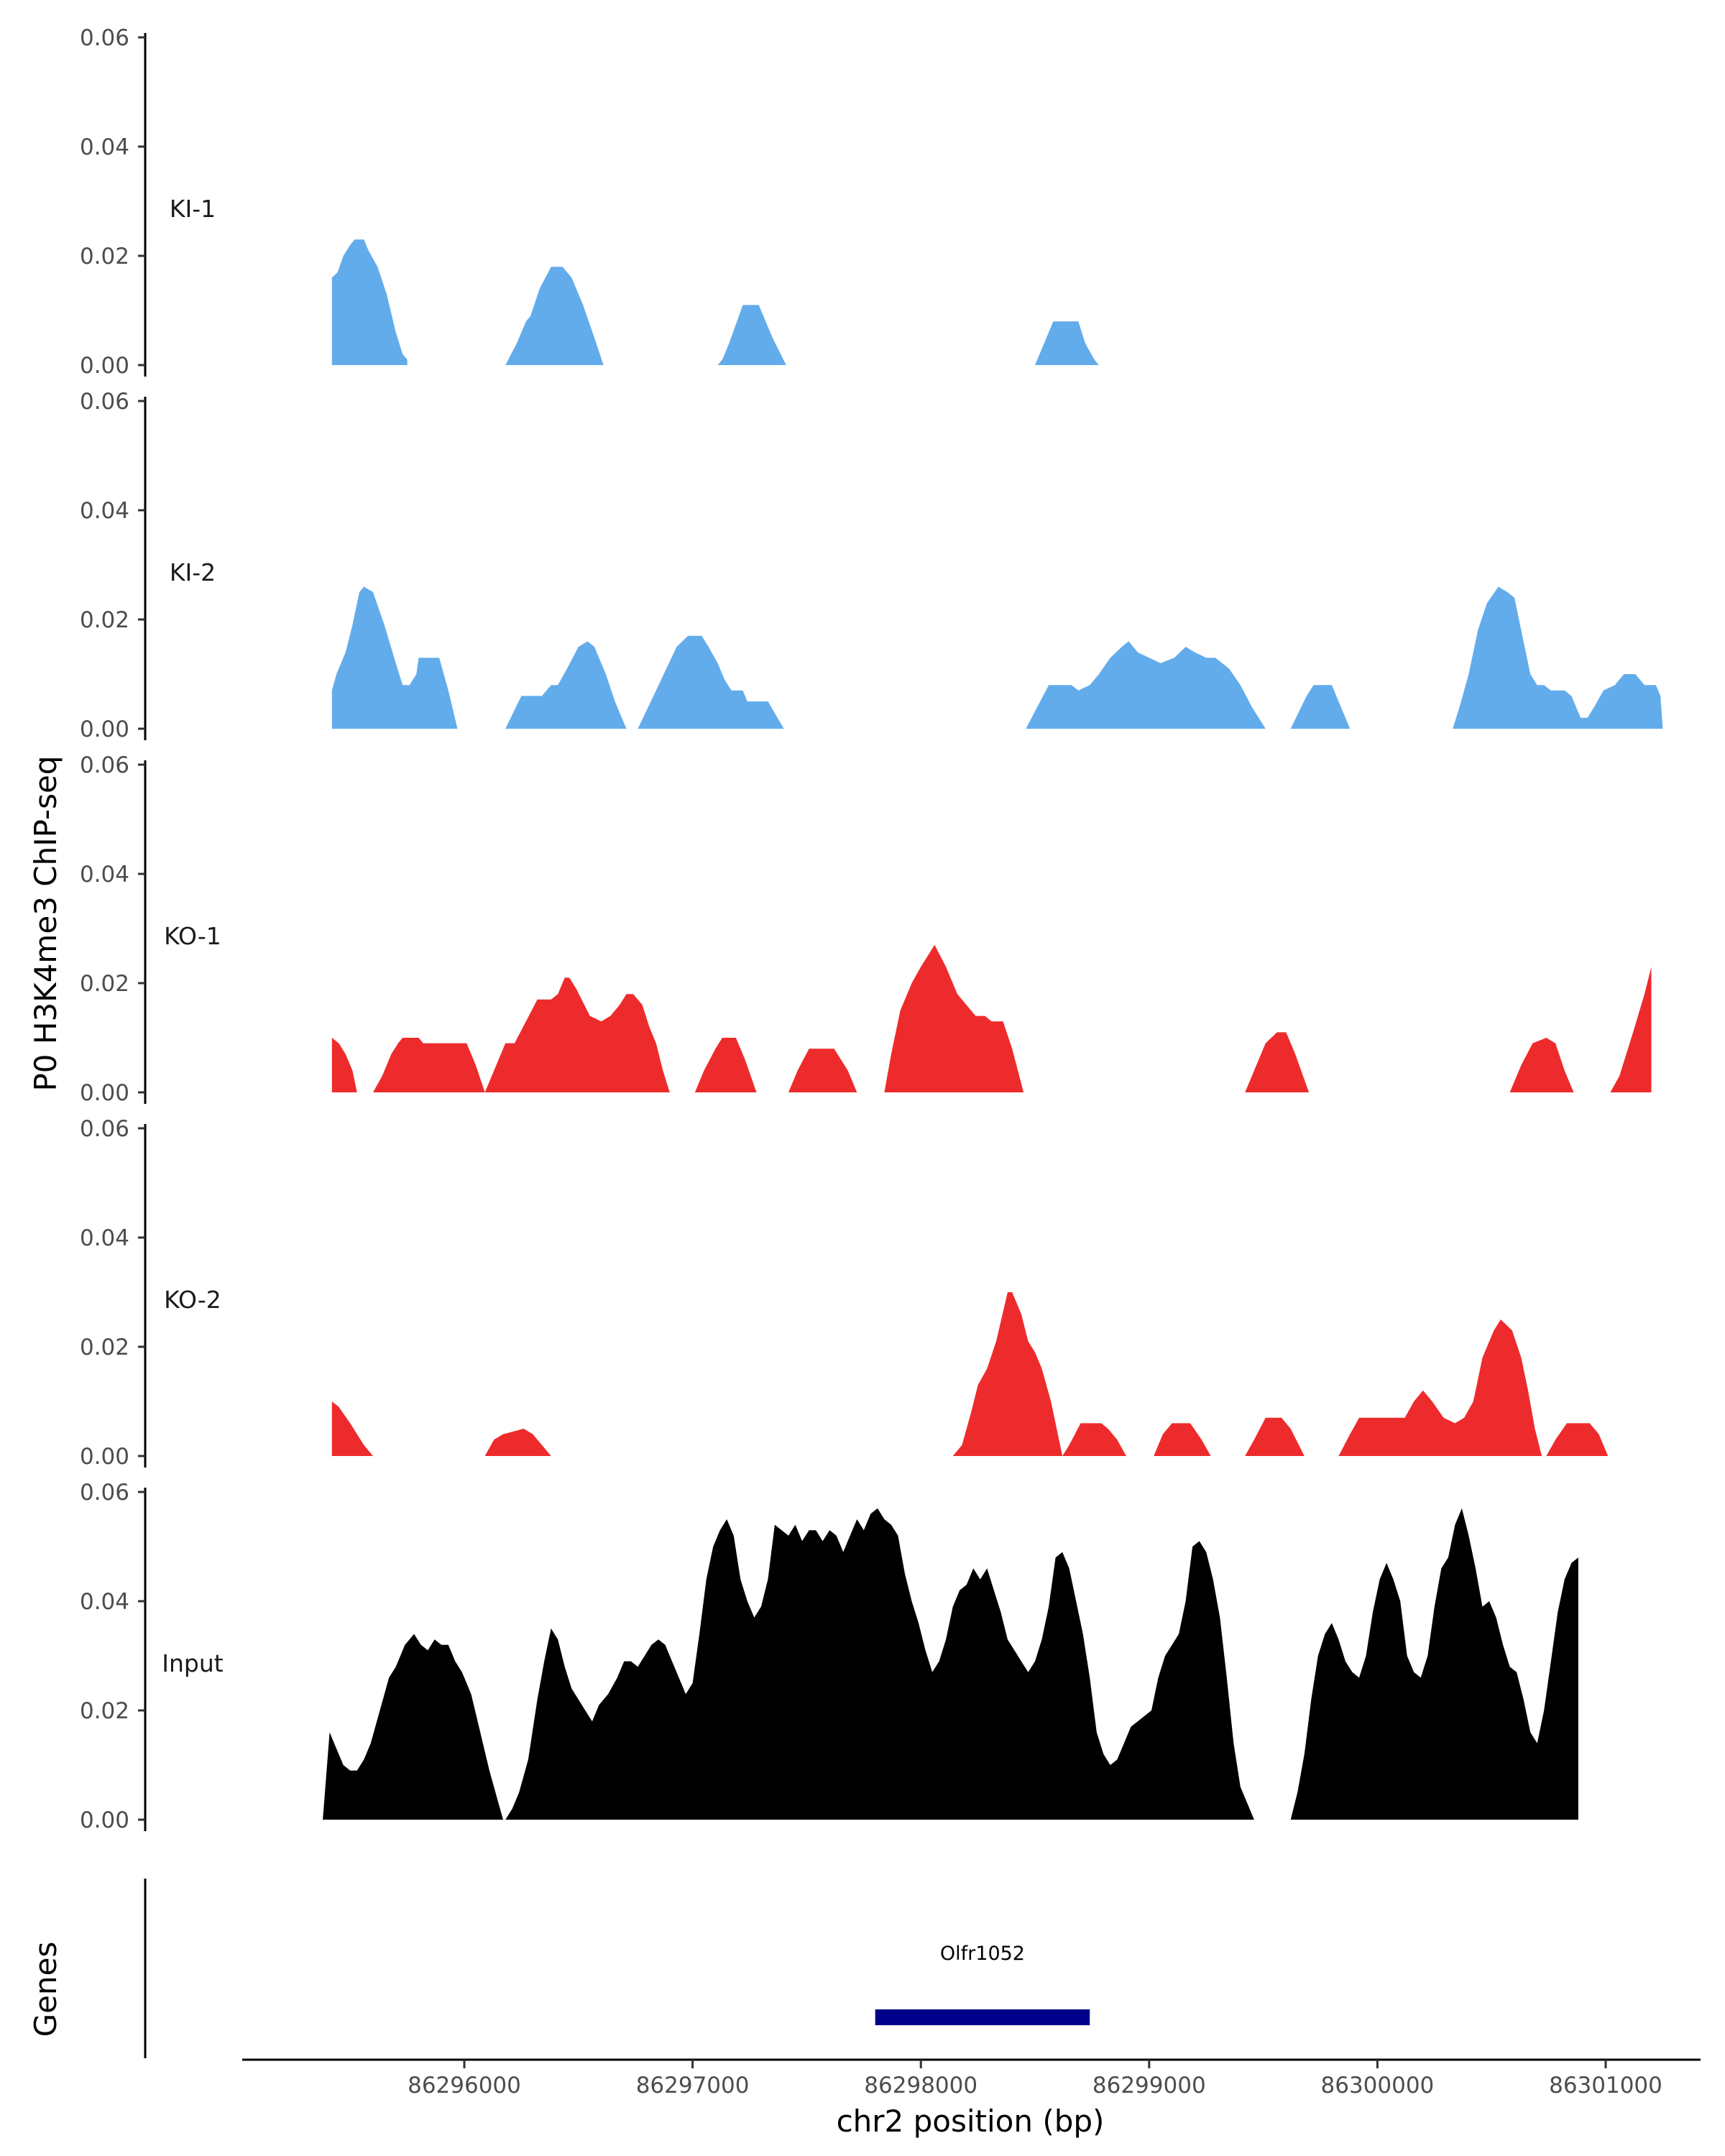 The width and height of the screenshot is (1725, 2156). I want to click on track-label: KO-2, so click(192, 1300).